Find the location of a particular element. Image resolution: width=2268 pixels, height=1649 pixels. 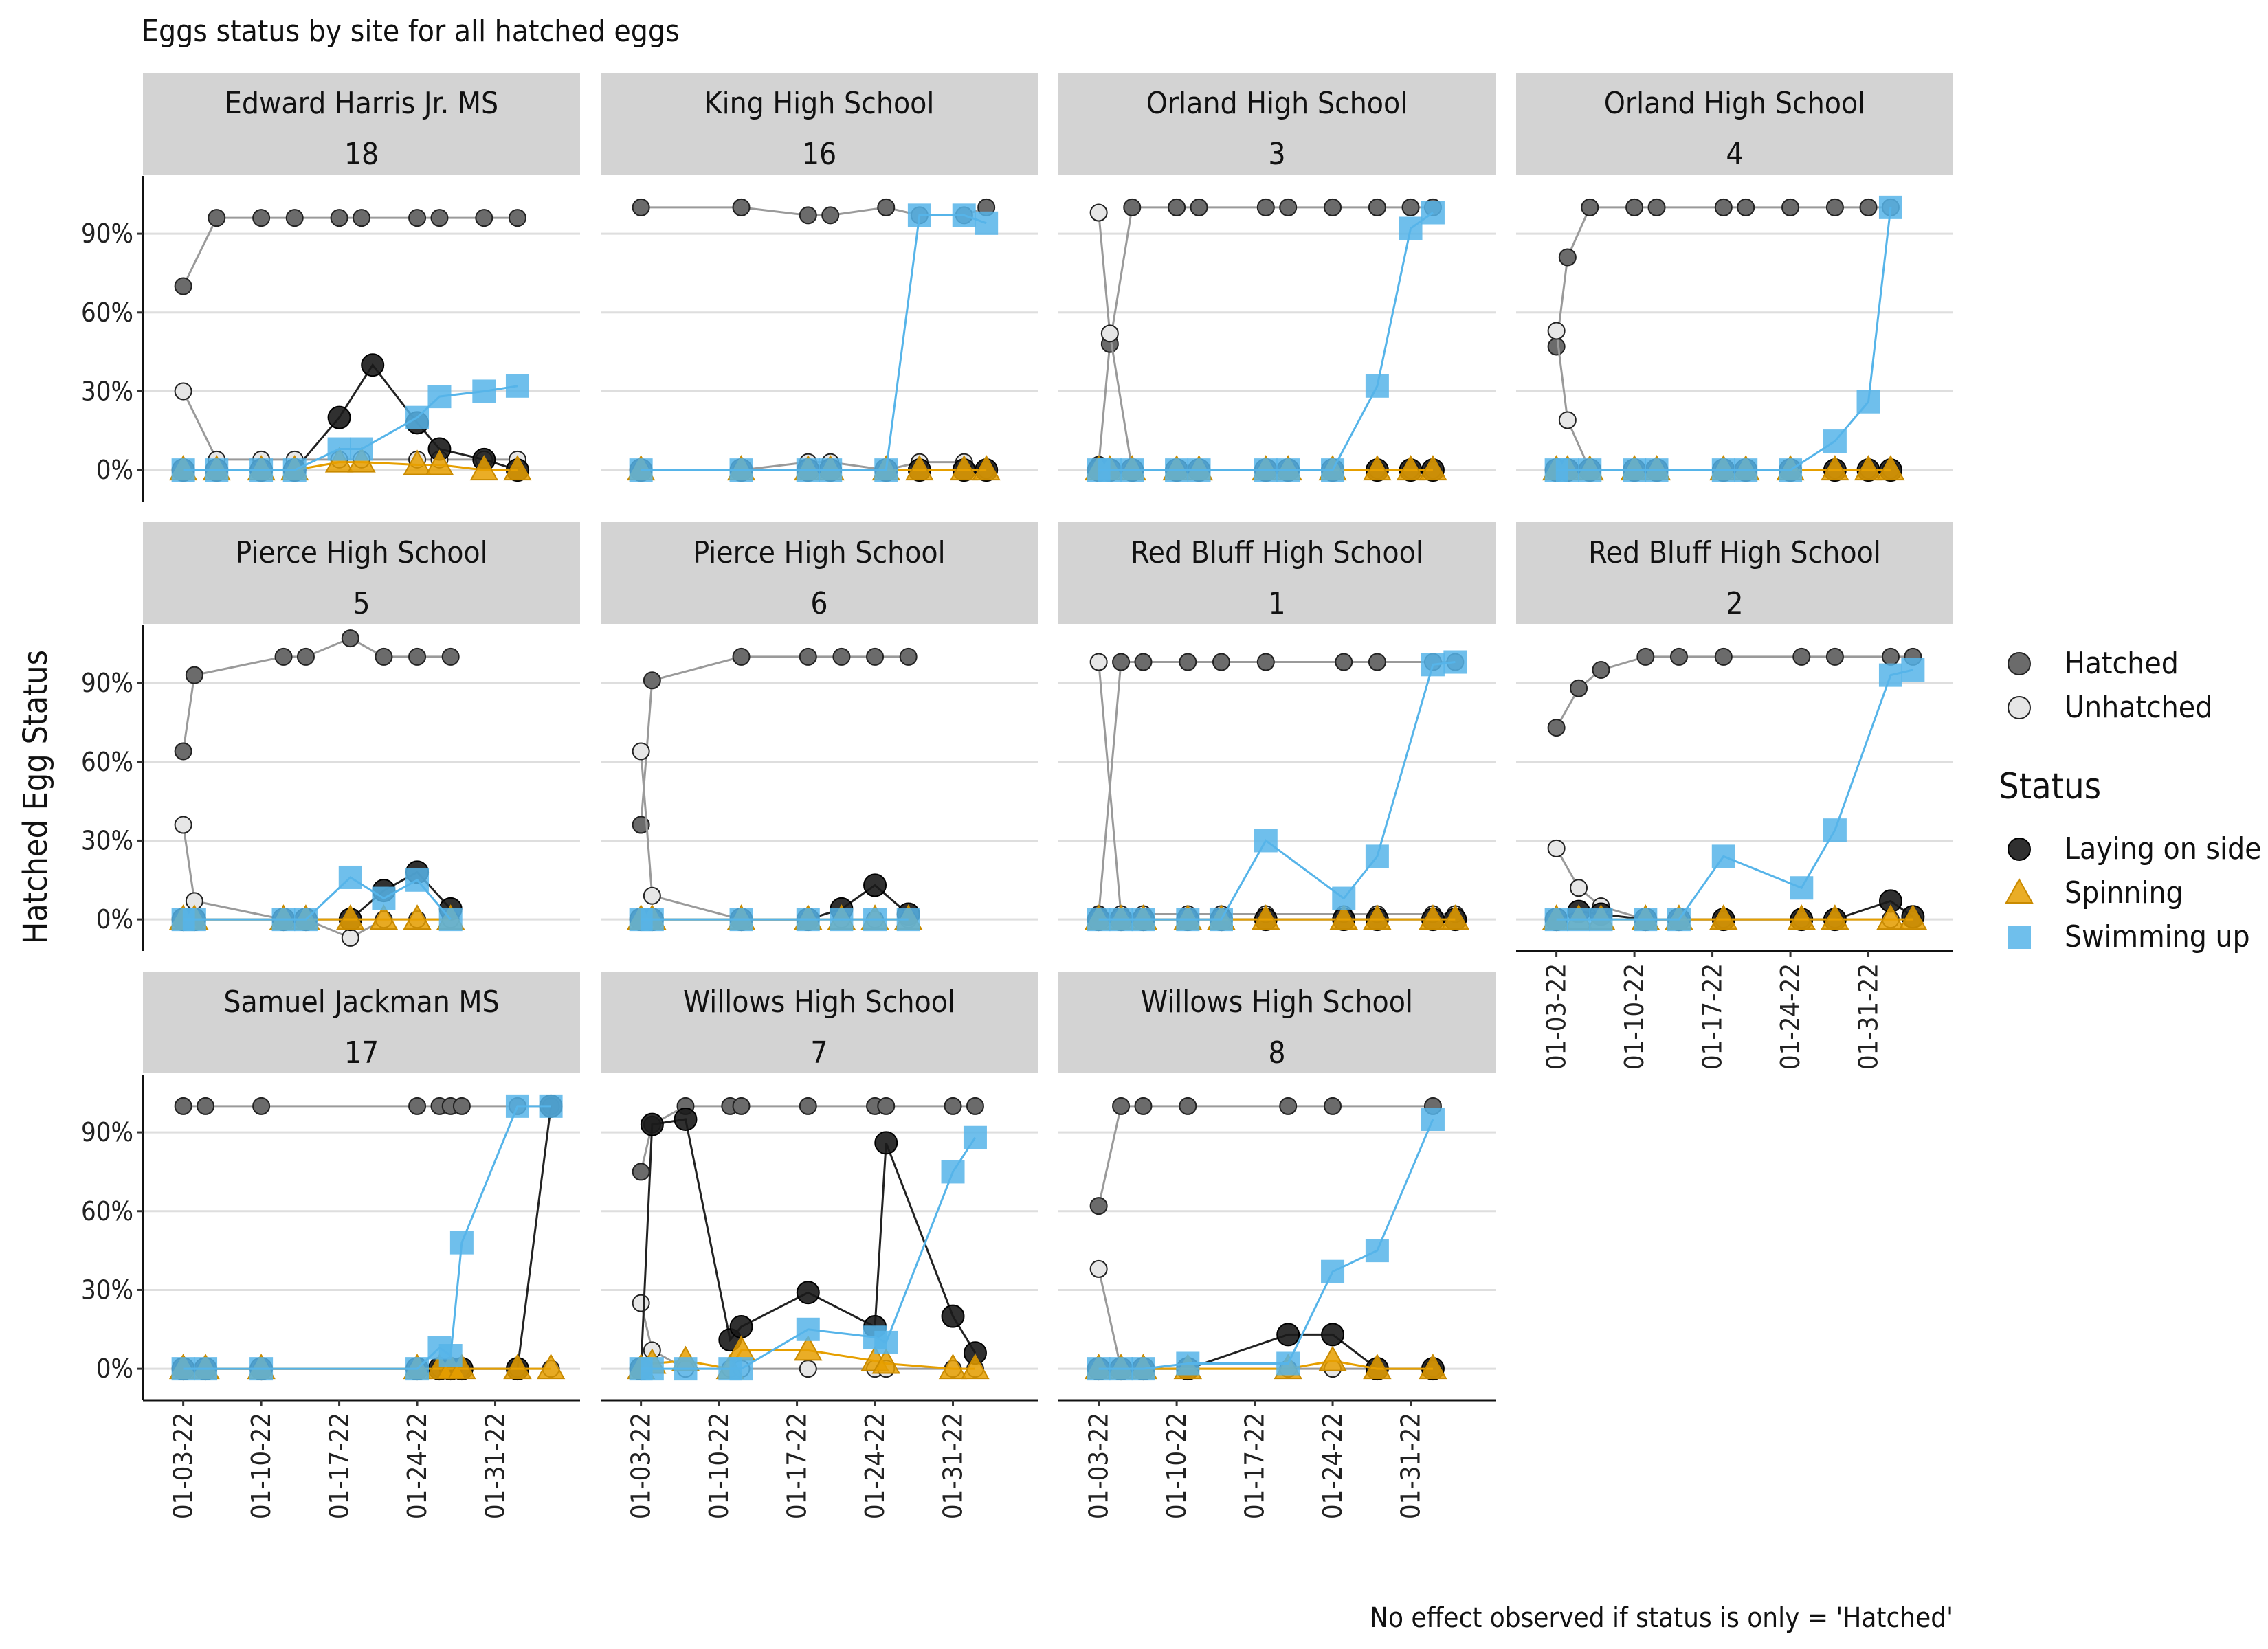

facet-site-label: Willows High School is located at coordinates (819, 1003).